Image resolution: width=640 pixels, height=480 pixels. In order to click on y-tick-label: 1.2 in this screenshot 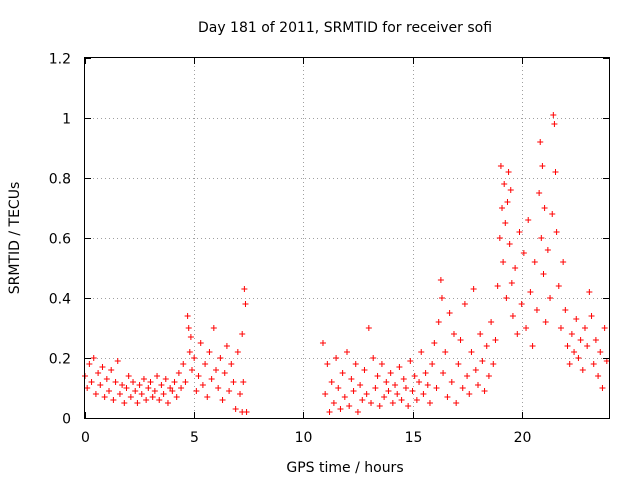, I will do `click(60, 60)`.